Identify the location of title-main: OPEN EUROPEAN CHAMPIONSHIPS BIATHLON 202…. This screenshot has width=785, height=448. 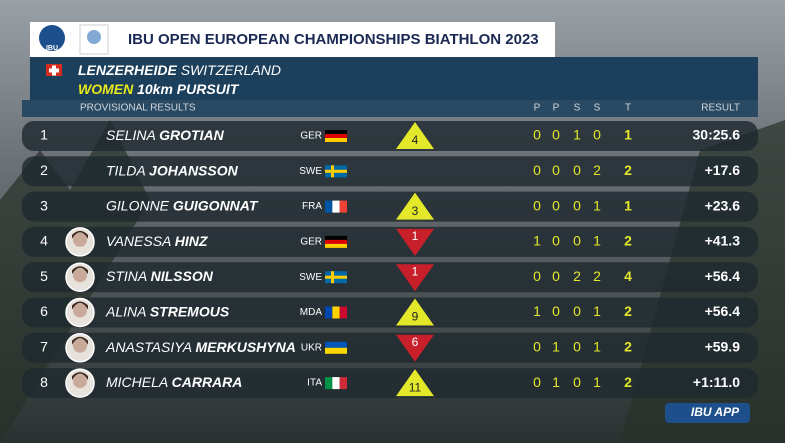
(348, 39).